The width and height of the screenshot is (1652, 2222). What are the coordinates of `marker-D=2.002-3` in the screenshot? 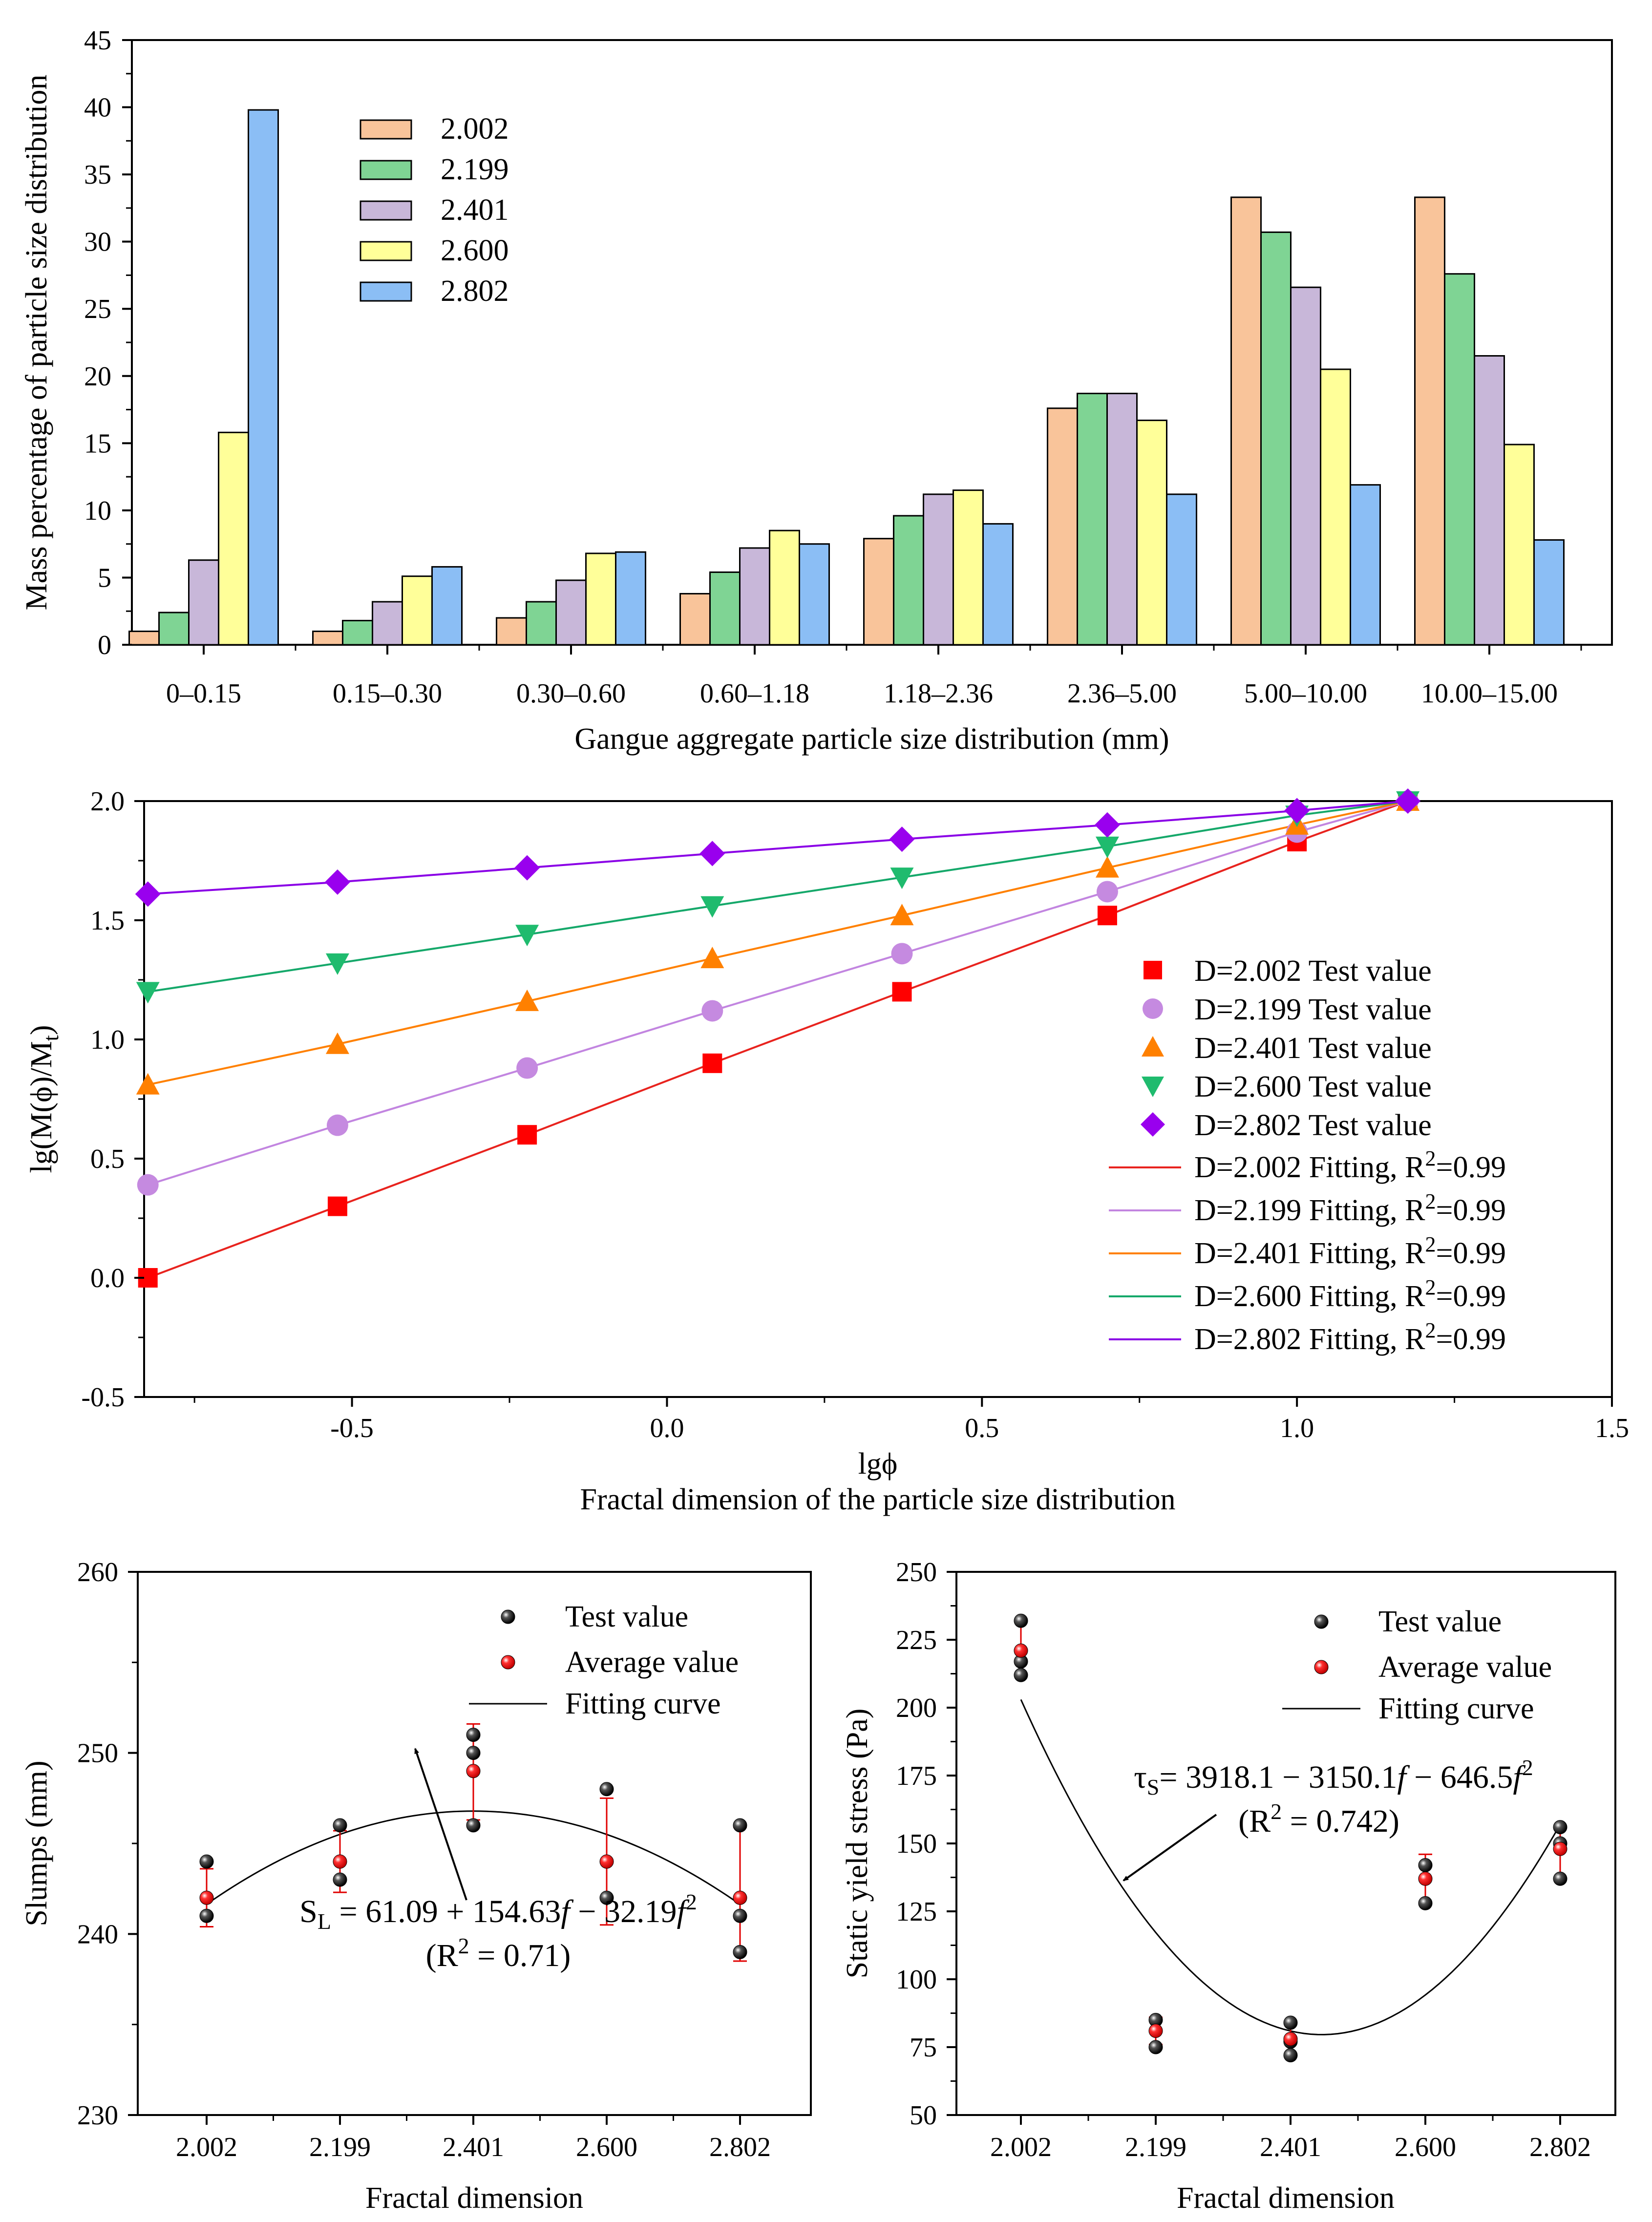 It's located at (712, 1063).